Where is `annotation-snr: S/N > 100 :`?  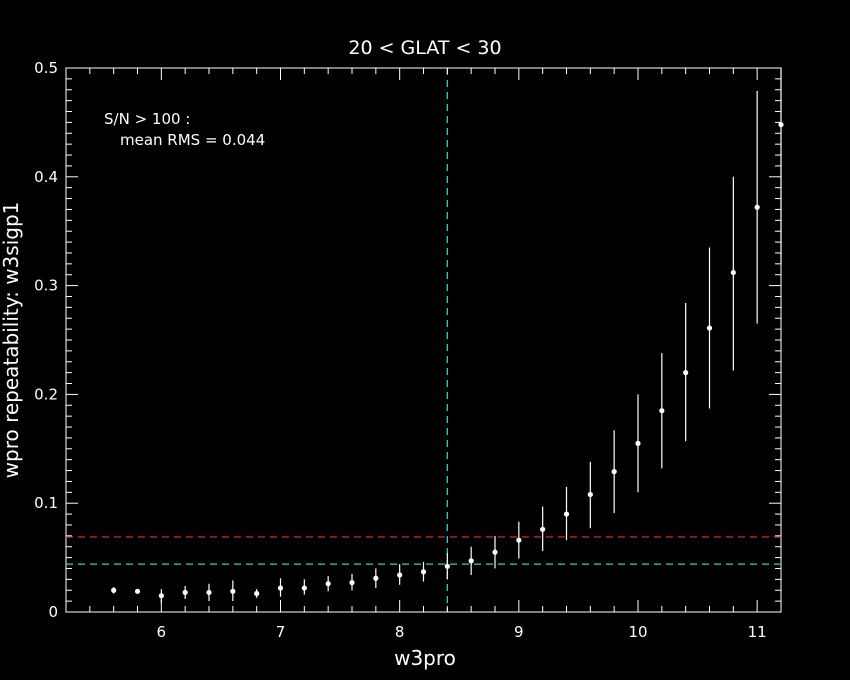 annotation-snr: S/N > 100 : is located at coordinates (147, 119).